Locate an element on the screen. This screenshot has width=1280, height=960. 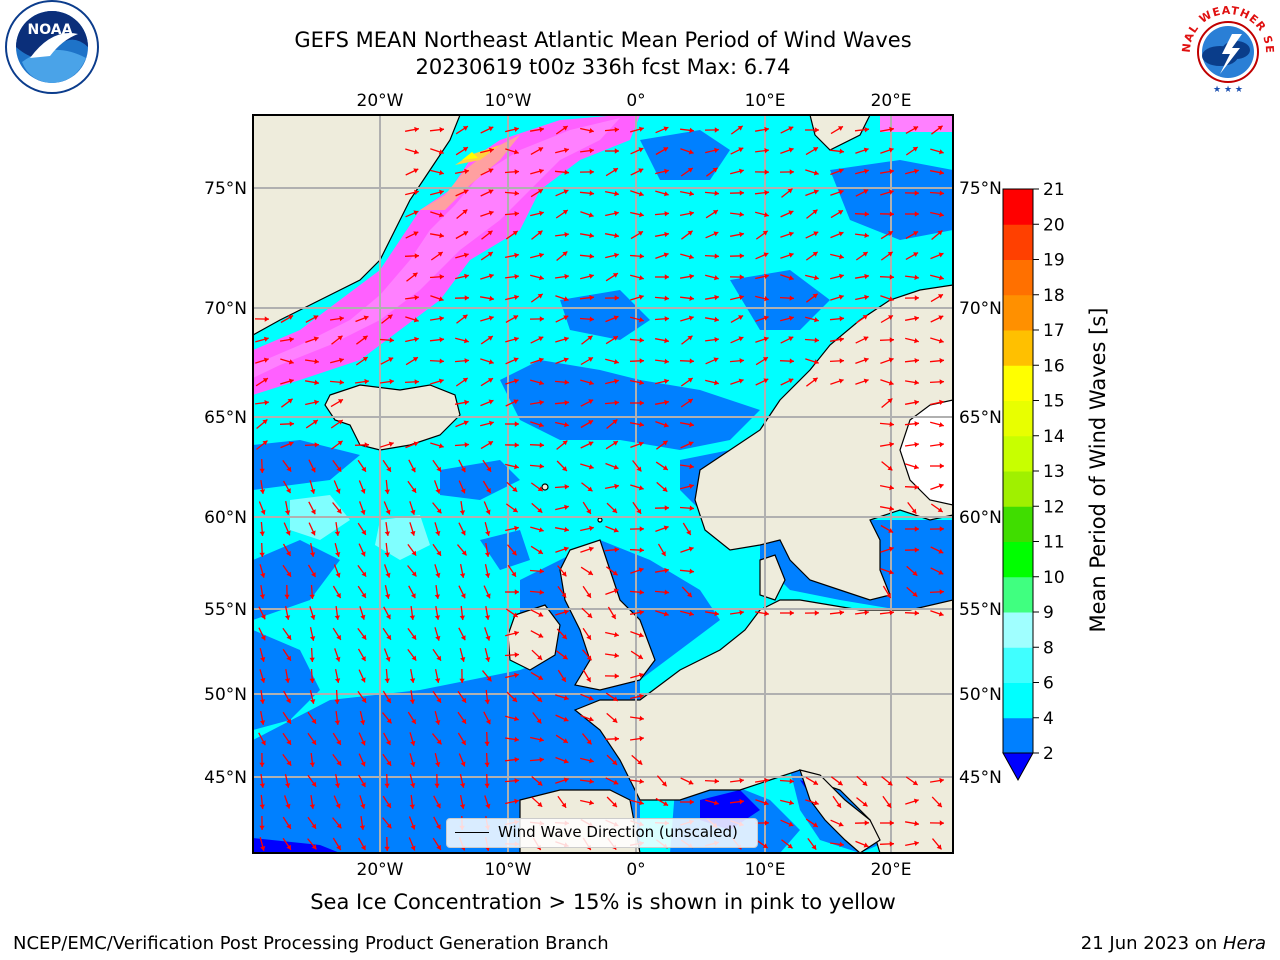
colorbar-tick-label: 12 is located at coordinates (1054, 507).